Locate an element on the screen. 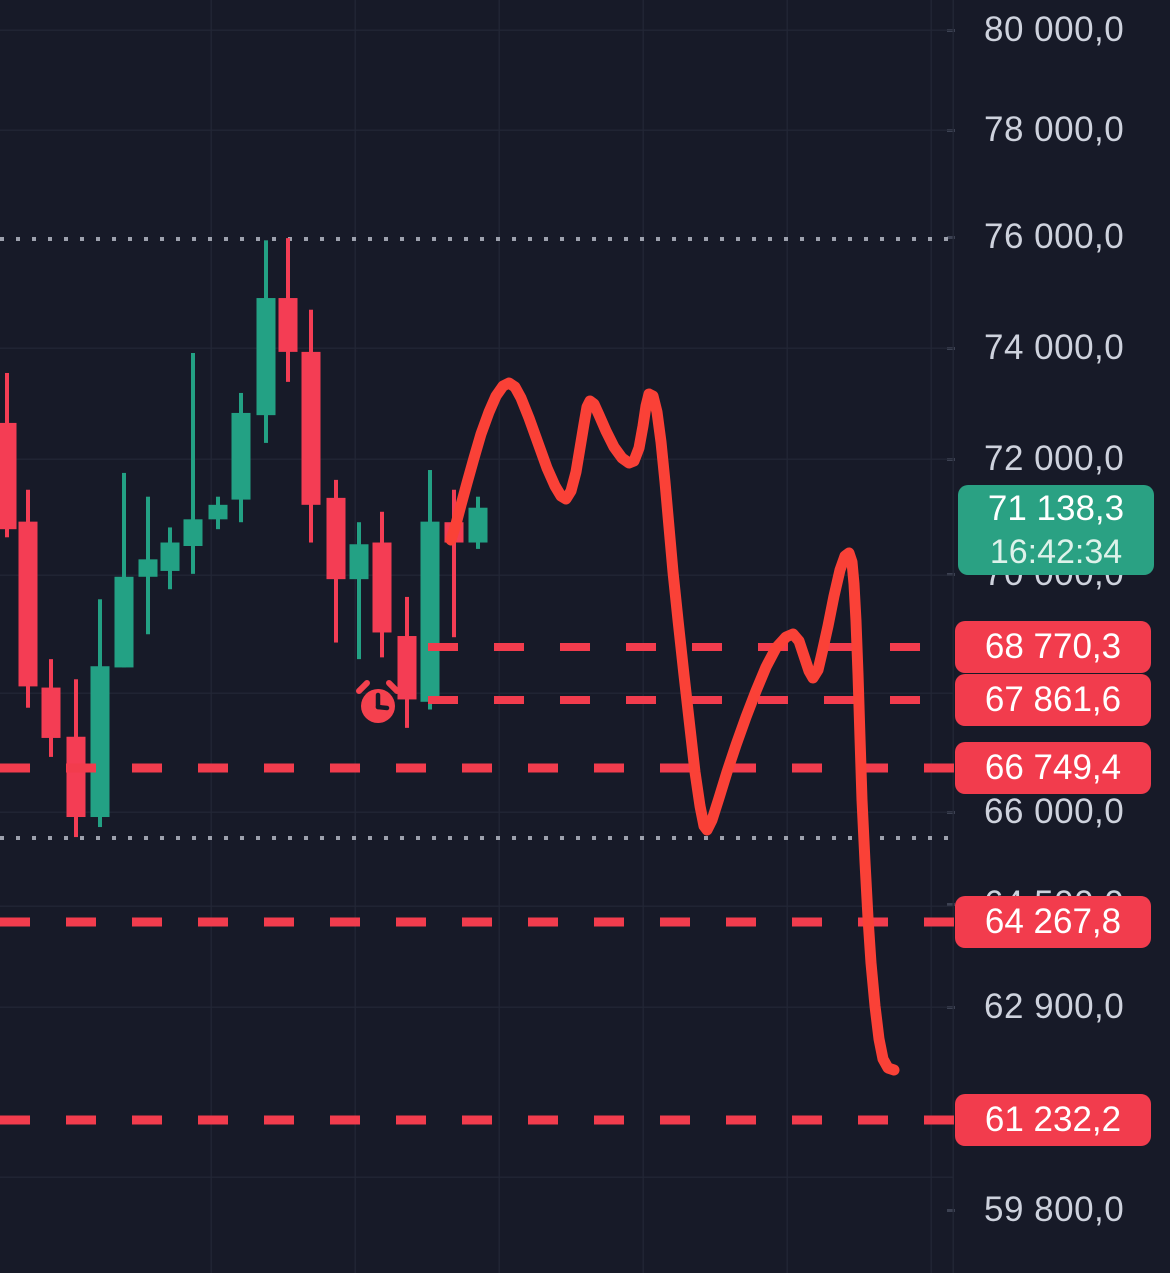  level-price-badge: 61 232,2 is located at coordinates (1053, 1120).